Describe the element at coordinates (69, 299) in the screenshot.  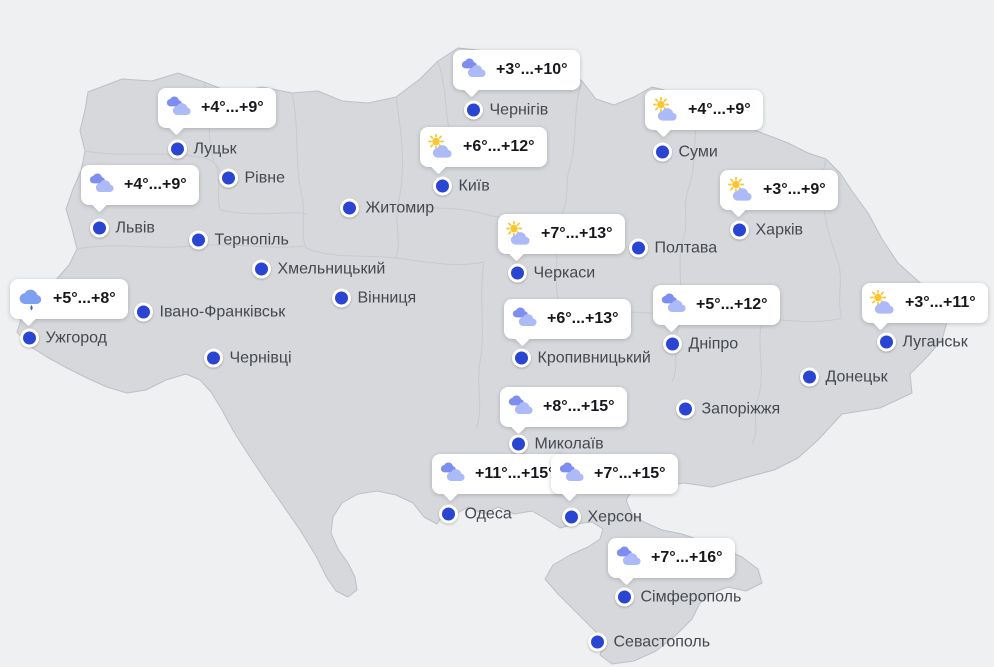
I see `forecast-tooltip-uzhhorod: +5°...+8°` at that location.